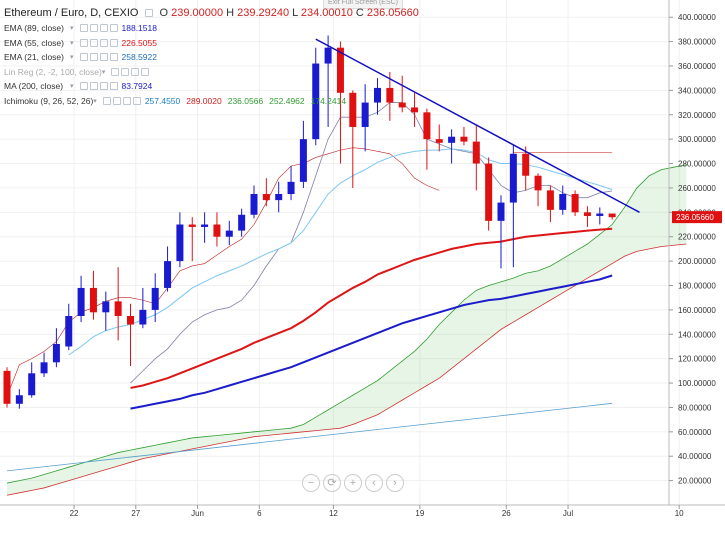  Describe the element at coordinates (374, 483) in the screenshot. I see `scroll-left-icon: ‹` at that location.